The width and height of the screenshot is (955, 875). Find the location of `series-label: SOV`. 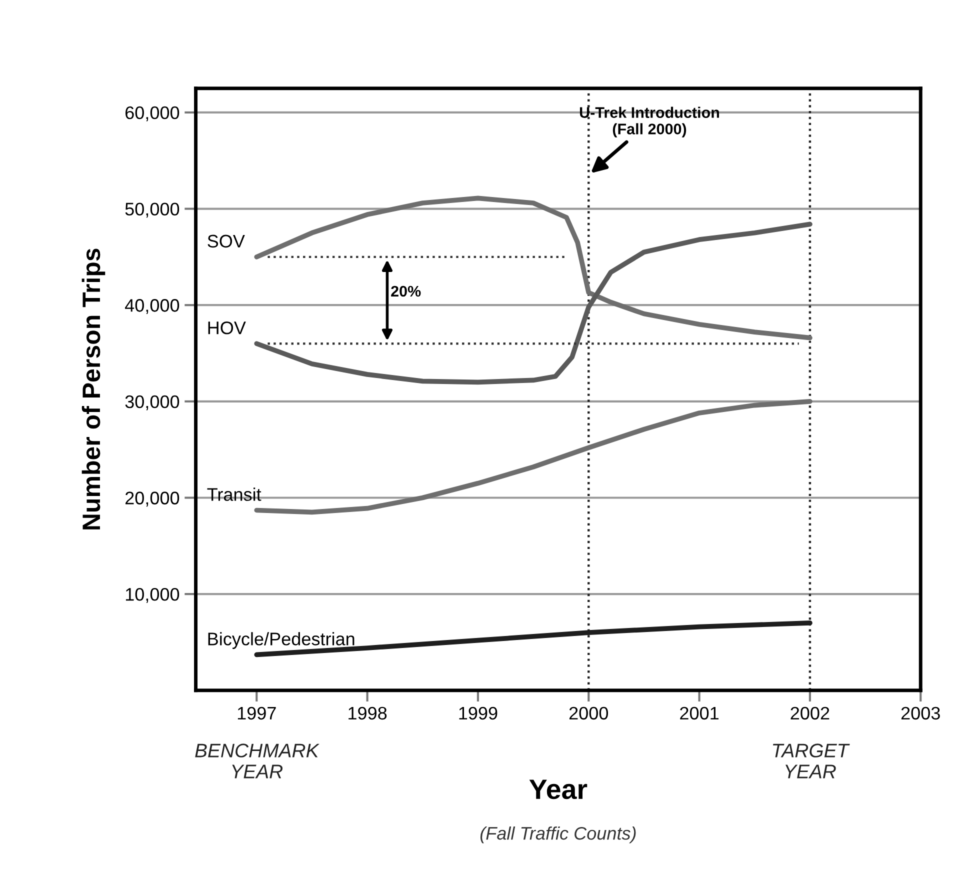

series-label: SOV is located at coordinates (226, 241).